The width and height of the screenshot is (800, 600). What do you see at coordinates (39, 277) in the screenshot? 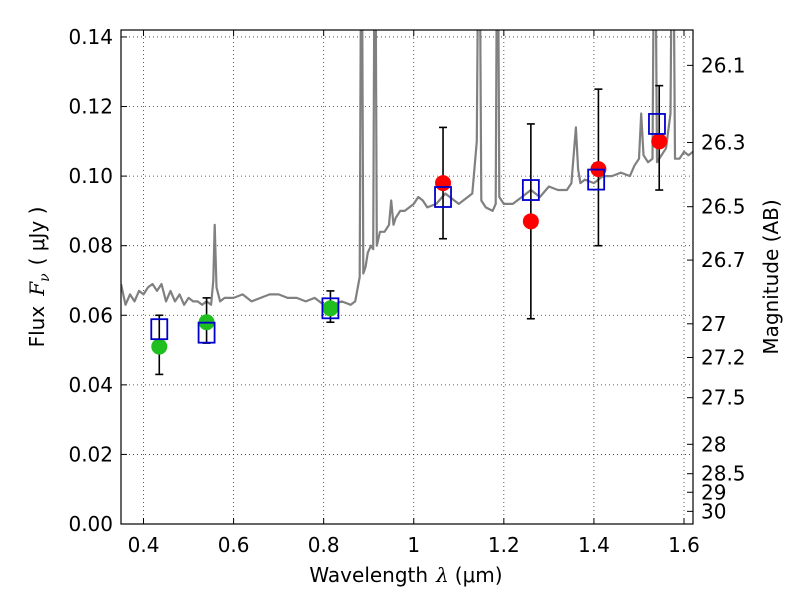
I see `y-axis-label: FluxFν( μJy )` at bounding box center [39, 277].